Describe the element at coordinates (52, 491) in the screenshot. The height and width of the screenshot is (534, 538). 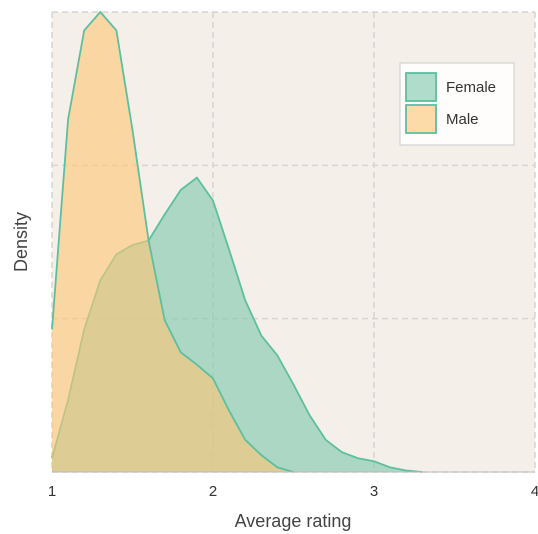
I see `x-tick-label: 1` at that location.